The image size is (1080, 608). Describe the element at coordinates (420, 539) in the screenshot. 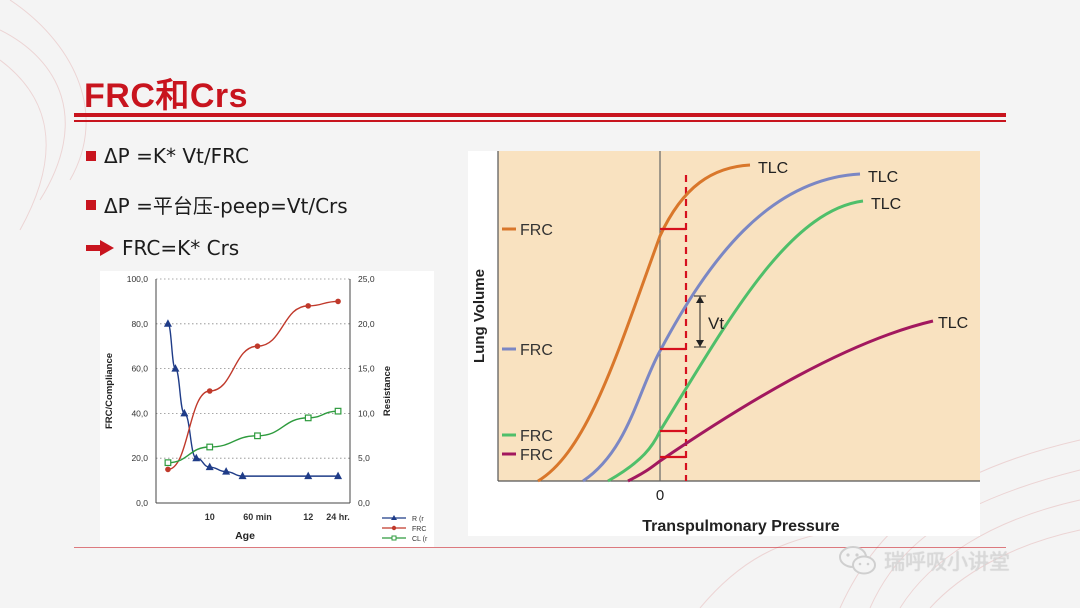

I see `legend-label: CL (r` at that location.